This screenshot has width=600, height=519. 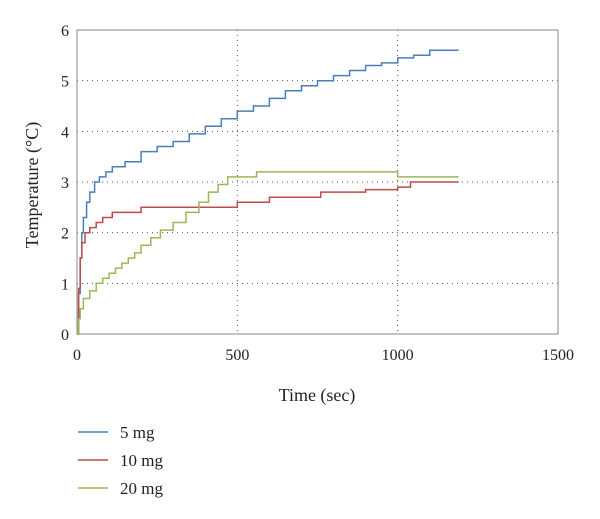 I want to click on x-tick-label: 1500, so click(x=558, y=355).